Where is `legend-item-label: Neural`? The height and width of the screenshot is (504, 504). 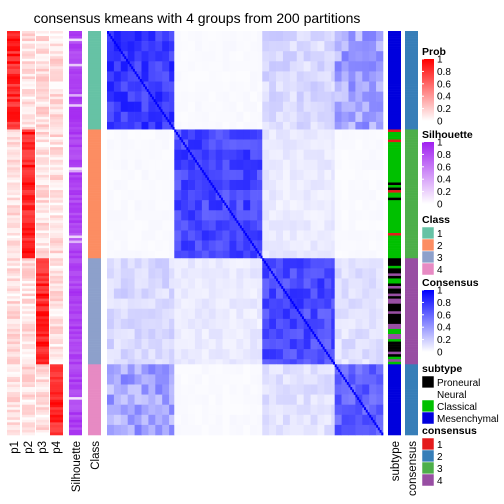
legend-item-label: Neural is located at coordinates (451, 395).